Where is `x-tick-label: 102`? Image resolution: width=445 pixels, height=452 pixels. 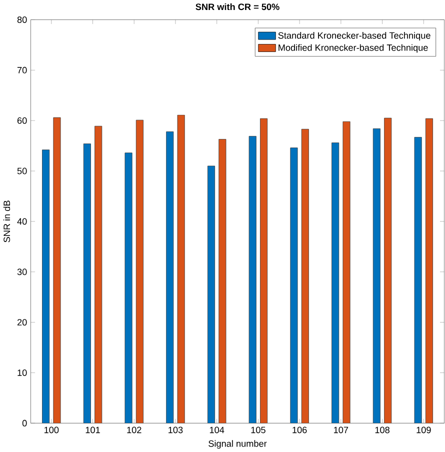 x-tick-label: 102 is located at coordinates (134, 430).